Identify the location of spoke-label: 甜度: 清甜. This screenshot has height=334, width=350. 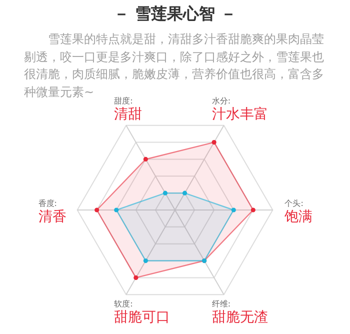
(128, 109).